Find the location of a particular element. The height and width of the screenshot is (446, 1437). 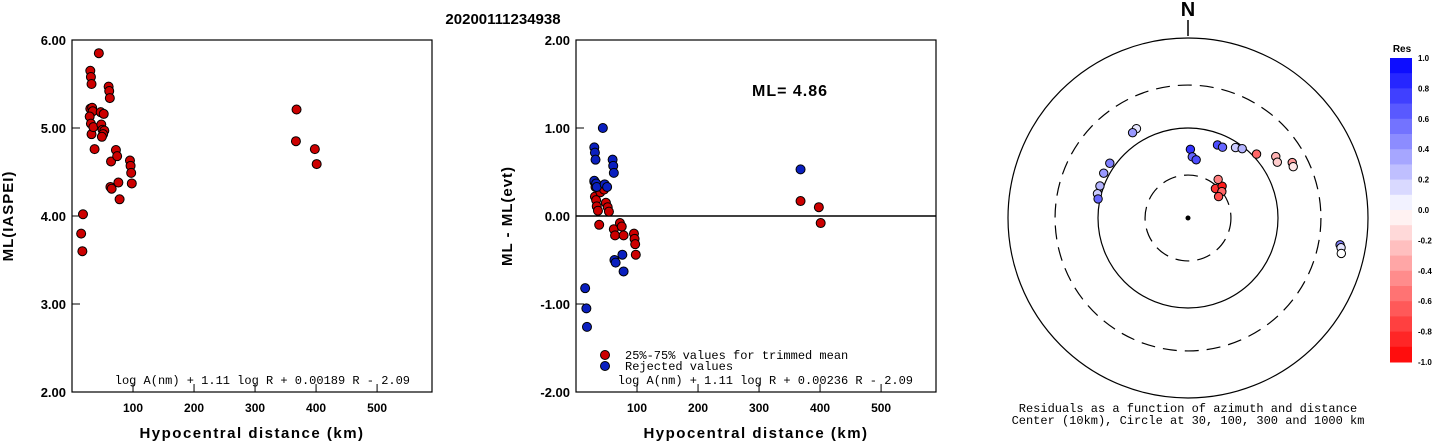

colorbar-tick-label: -0.6 is located at coordinates (1425, 301).